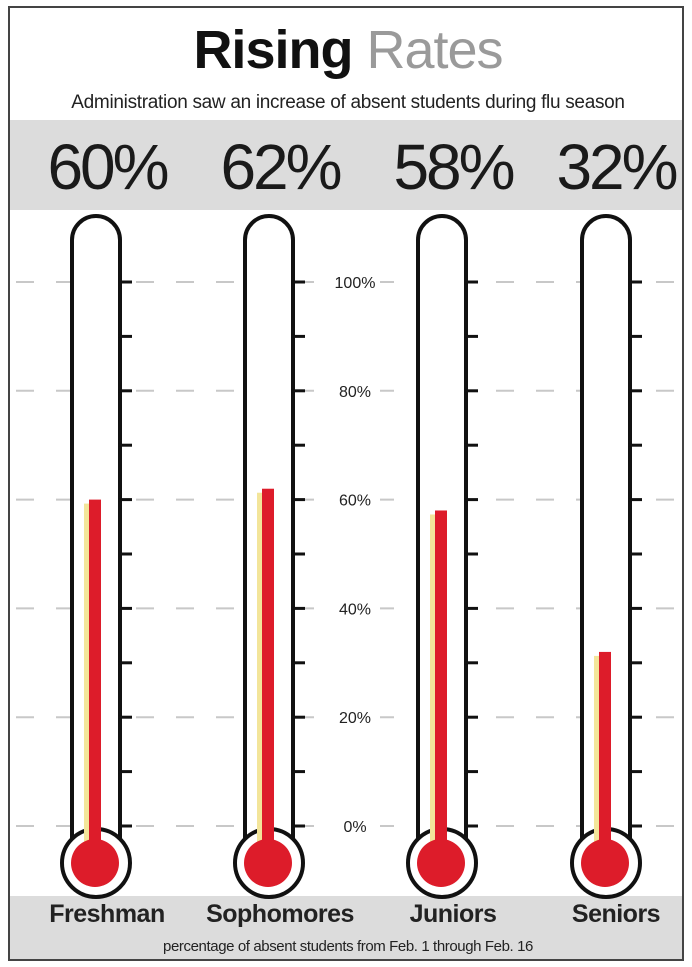  Describe the element at coordinates (453, 914) in the screenshot. I see `category-label-juniors: Juniors` at that location.